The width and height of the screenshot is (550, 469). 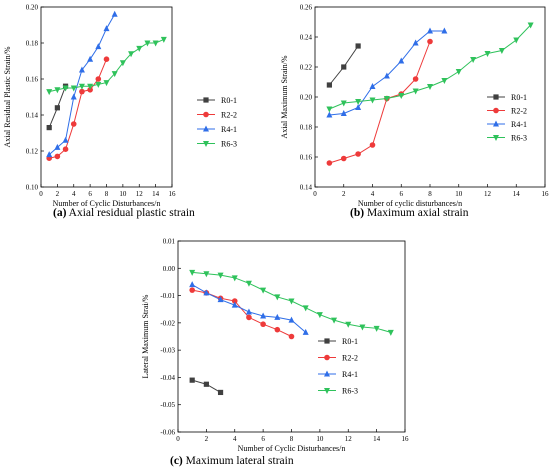 What do you see at coordinates (145, 336) in the screenshot?
I see `y-axis-label: Lateral Maximum Strai/%` at bounding box center [145, 336].